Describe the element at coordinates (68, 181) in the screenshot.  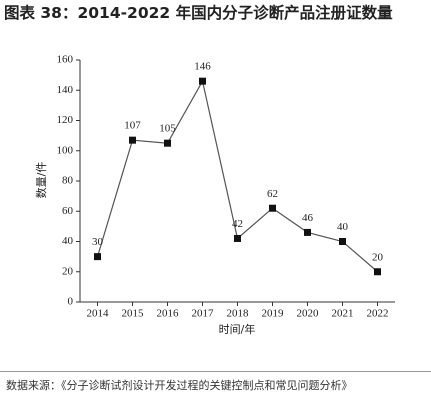
I see `y-tick-label: 80` at that location.